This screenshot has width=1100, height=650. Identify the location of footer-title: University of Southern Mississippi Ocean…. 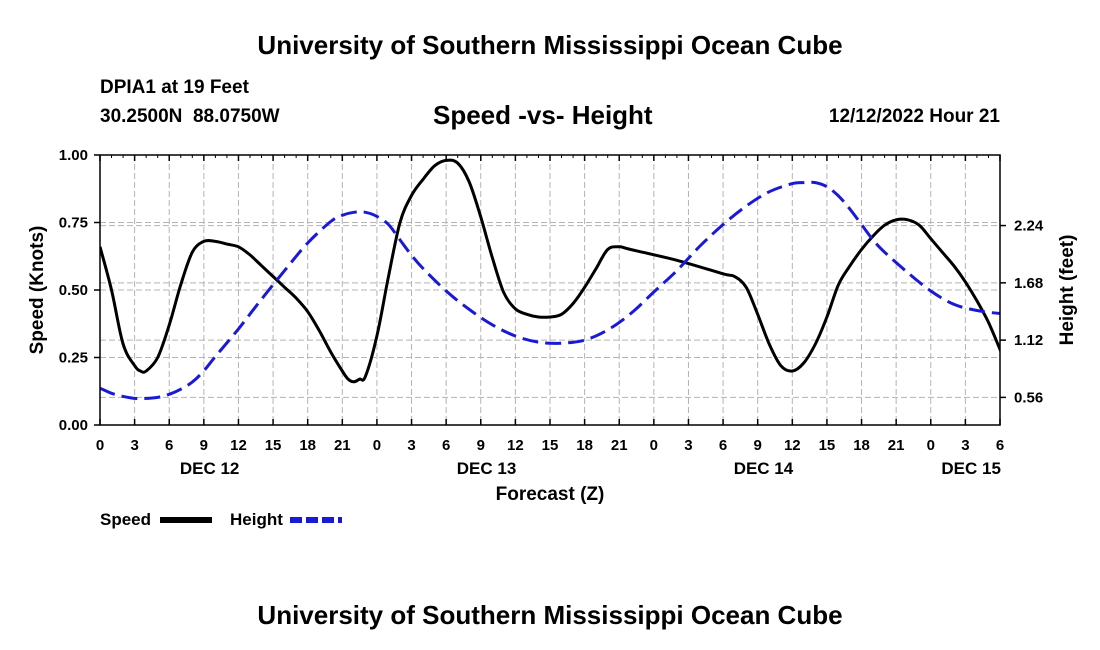
(550, 615).